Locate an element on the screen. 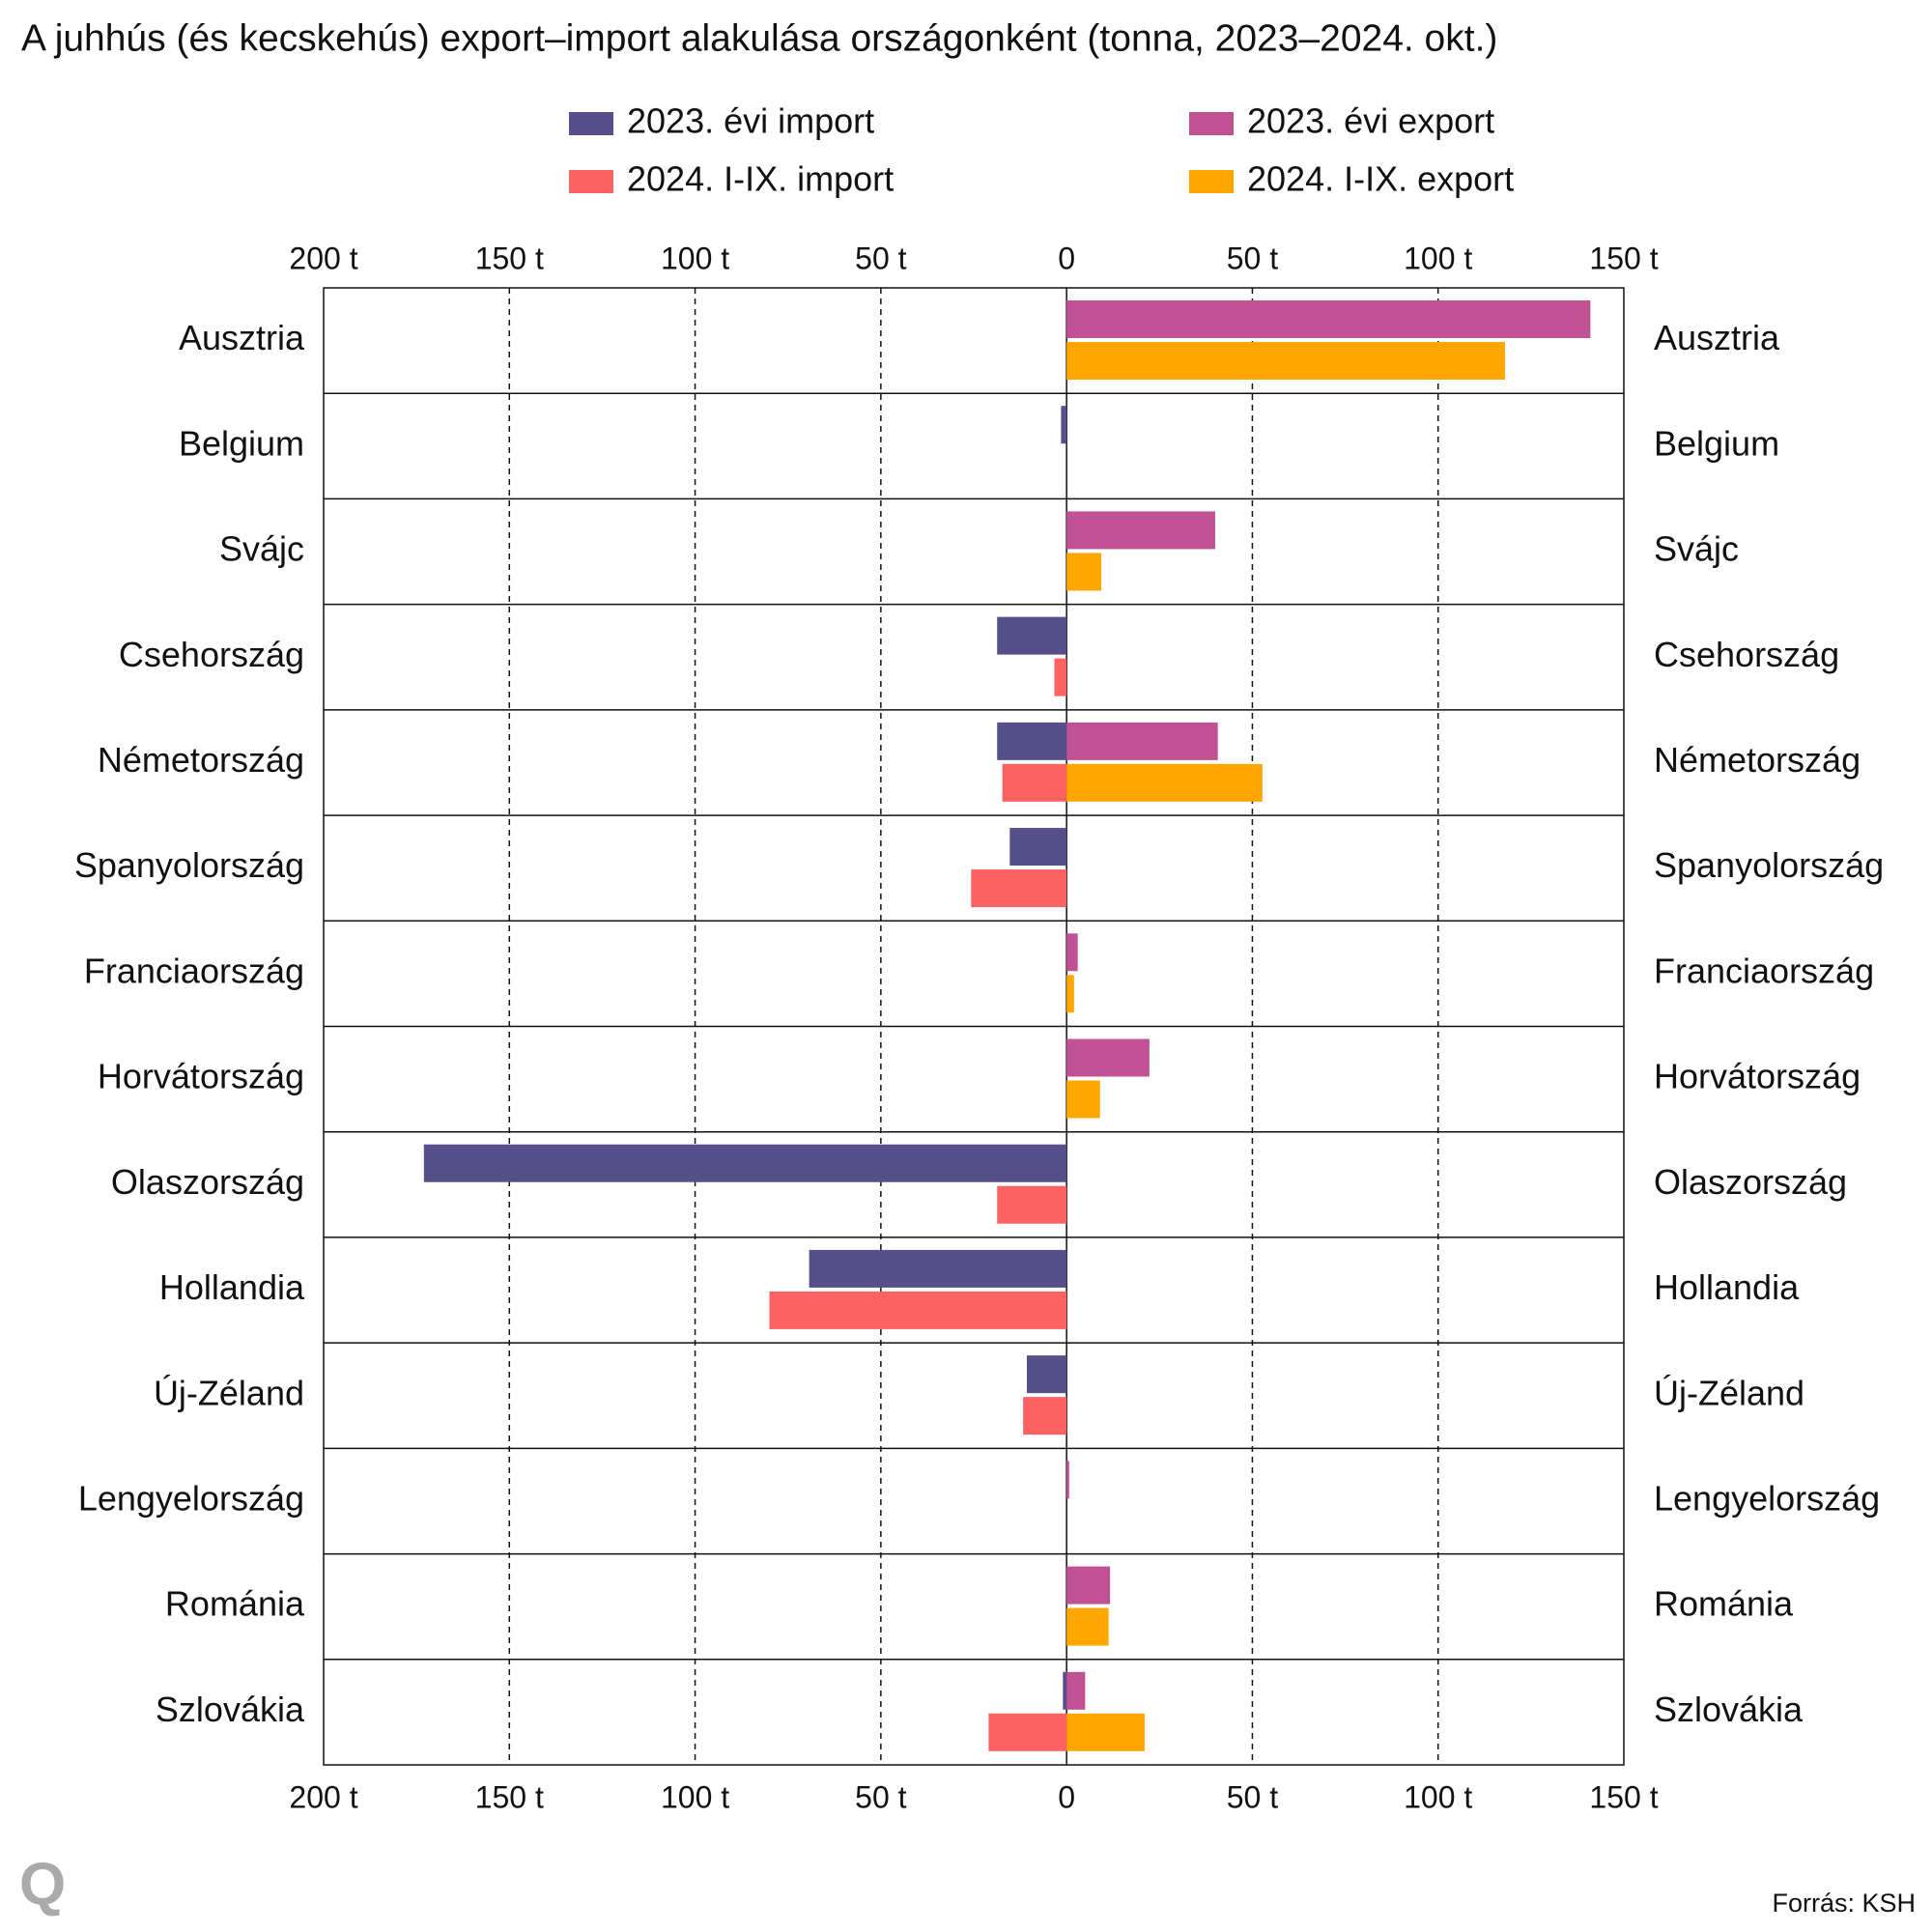 The height and width of the screenshot is (1932, 1932). legend-label: 2023. évi import is located at coordinates (750, 121).